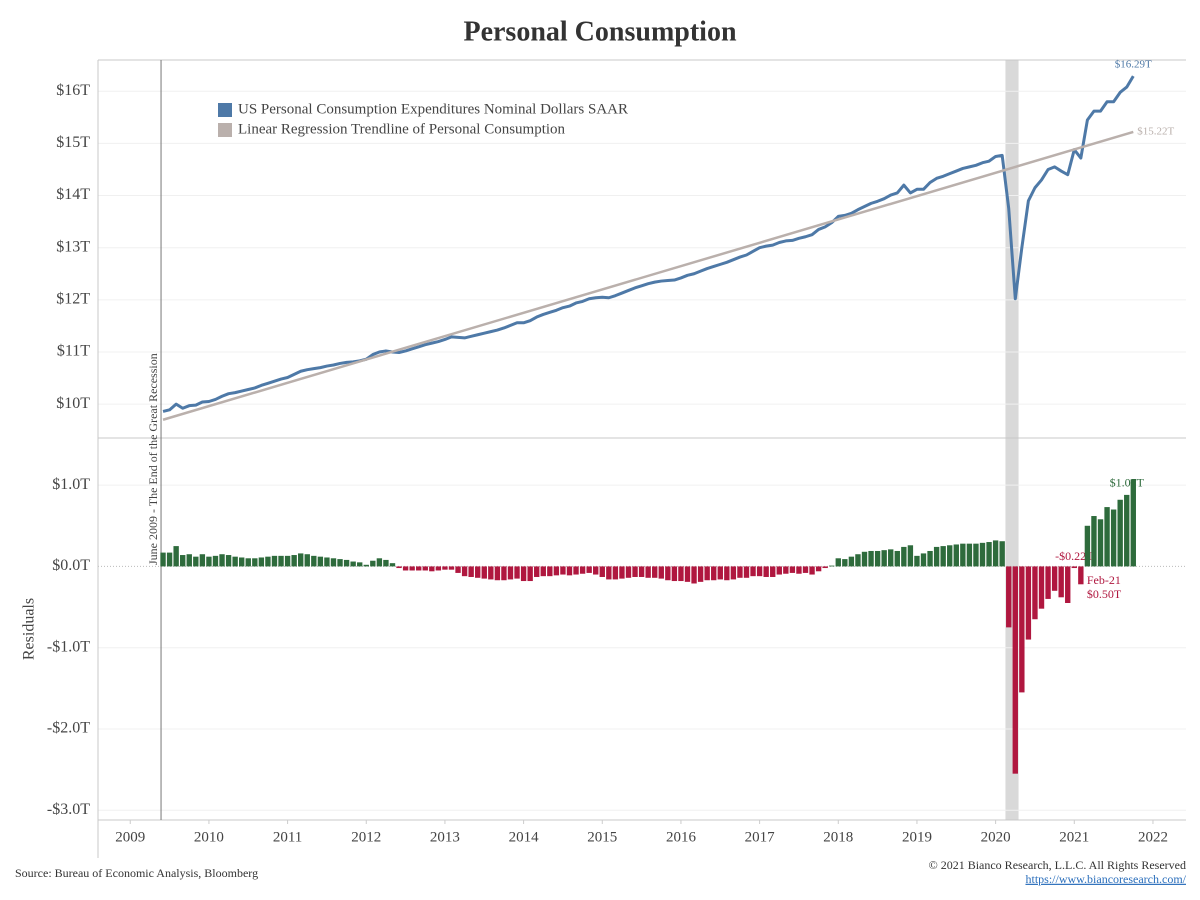 This screenshot has width=1200, height=900. I want to click on x-tick-label: 2021, so click(1074, 837).